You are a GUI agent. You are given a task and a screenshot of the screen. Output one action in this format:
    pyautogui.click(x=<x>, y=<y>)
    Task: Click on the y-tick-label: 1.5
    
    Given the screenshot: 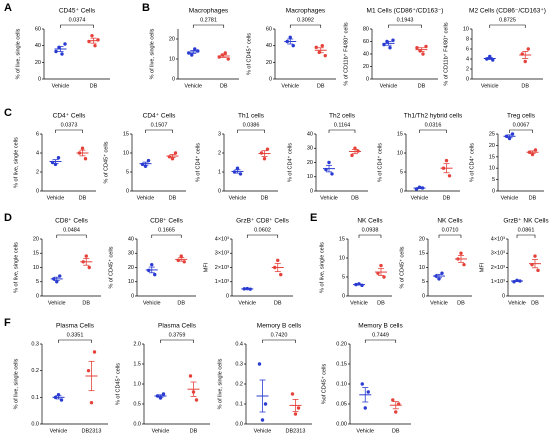 What is the action you would take?
    pyautogui.click(x=137, y=364)
    